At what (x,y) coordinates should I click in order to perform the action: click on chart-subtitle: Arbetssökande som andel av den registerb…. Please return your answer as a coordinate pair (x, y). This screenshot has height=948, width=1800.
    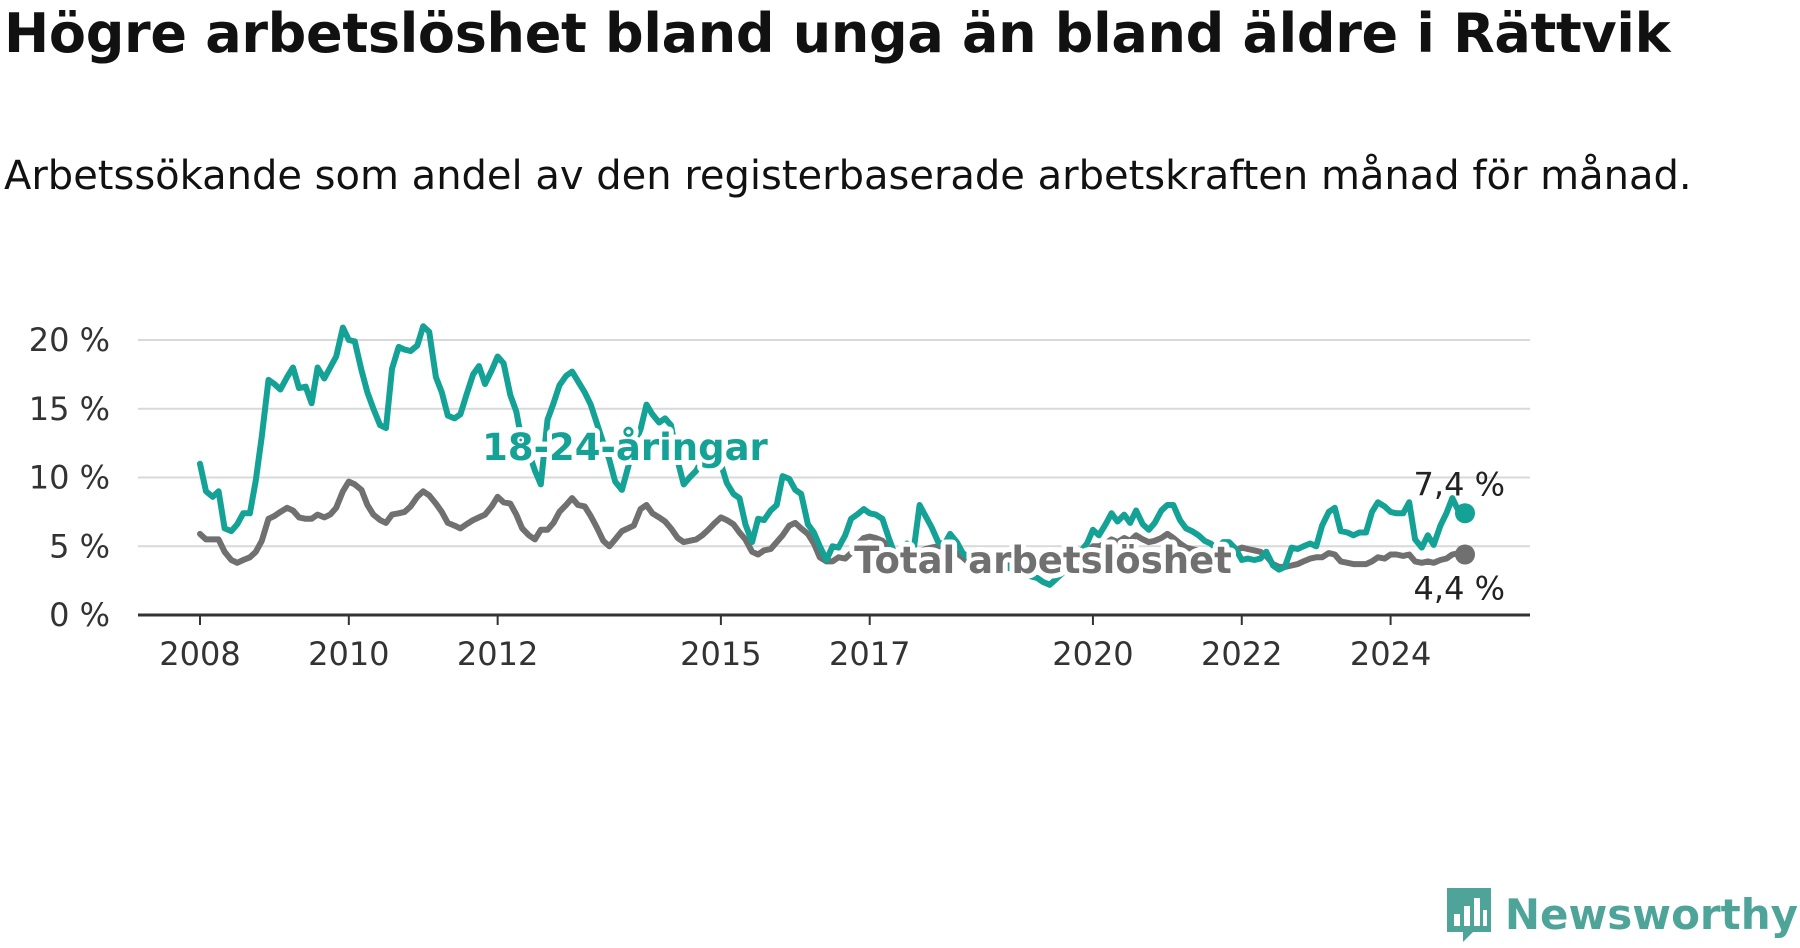
    Looking at the image, I should click on (848, 176).